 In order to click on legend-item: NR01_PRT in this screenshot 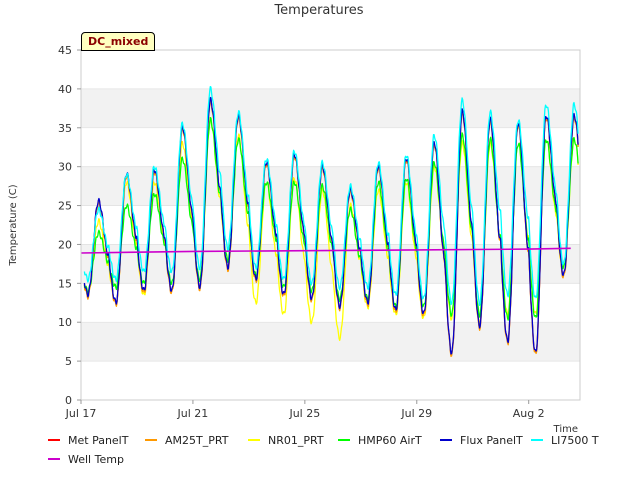, I will do `click(286, 441)`.